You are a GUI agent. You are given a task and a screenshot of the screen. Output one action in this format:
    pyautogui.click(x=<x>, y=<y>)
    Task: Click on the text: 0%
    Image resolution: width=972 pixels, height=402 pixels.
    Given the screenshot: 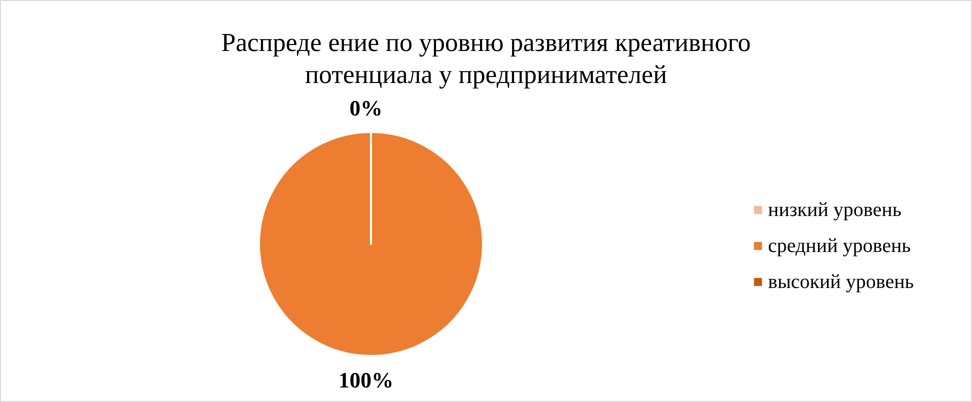 What is the action you would take?
    pyautogui.click(x=366, y=108)
    